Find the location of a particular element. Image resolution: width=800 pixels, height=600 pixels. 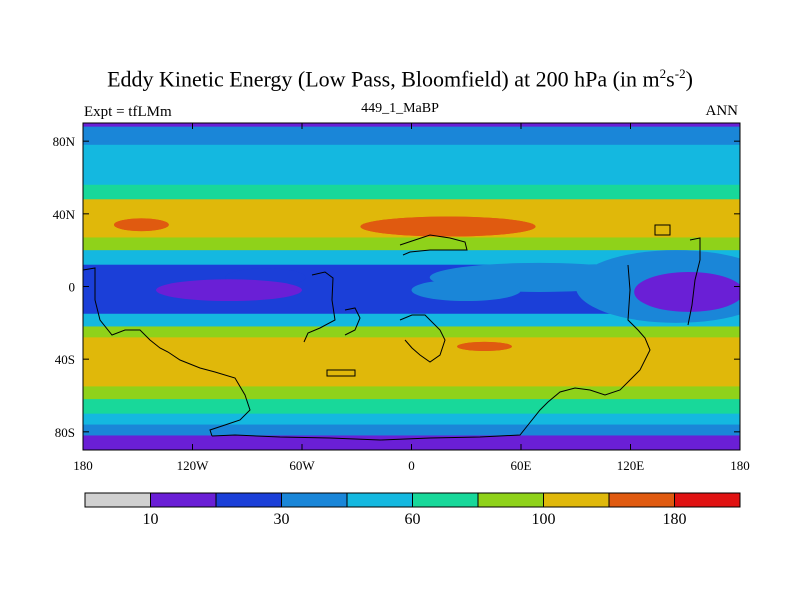

island-outline is located at coordinates (662, 230).